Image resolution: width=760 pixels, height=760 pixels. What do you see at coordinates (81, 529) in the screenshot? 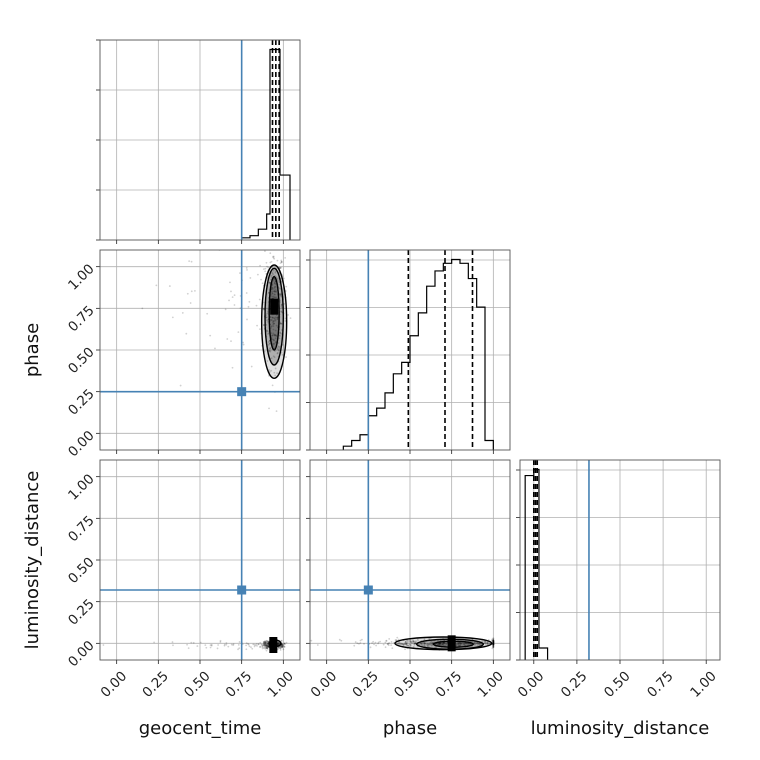
I see `y-tick-label: 0.75` at bounding box center [81, 529].